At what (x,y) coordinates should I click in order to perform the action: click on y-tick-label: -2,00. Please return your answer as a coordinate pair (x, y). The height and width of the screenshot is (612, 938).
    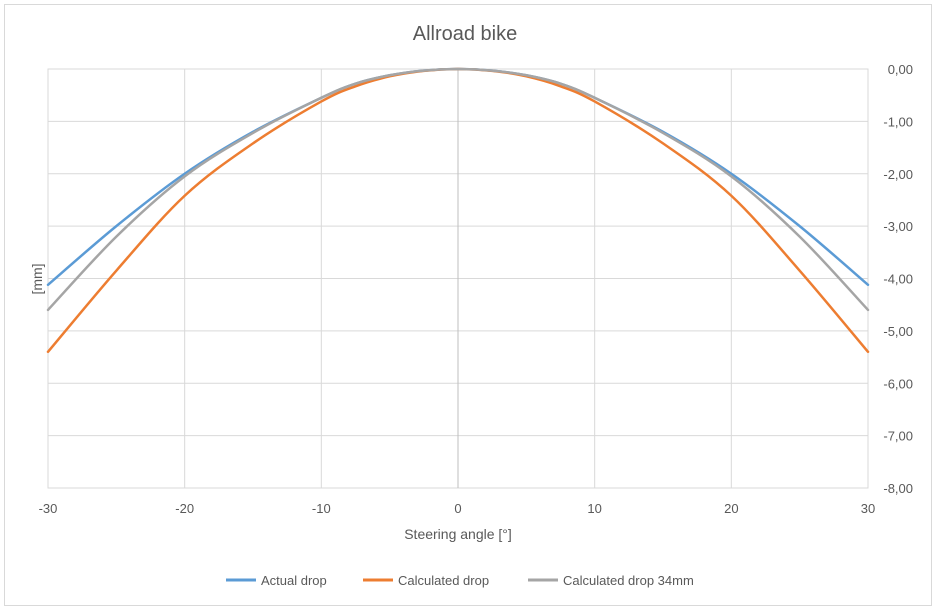
    Looking at the image, I should click on (898, 174).